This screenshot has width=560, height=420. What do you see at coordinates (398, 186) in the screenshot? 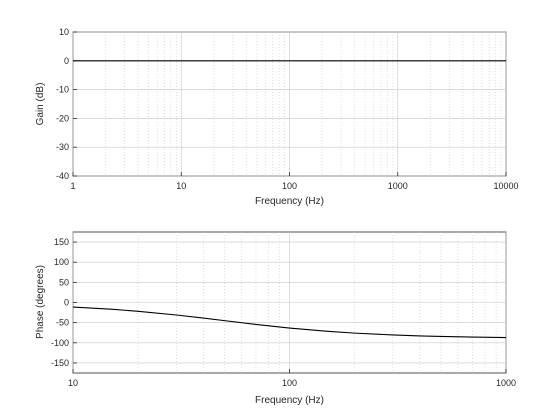
I see `gain-x-tick-label: 1000` at bounding box center [398, 186].